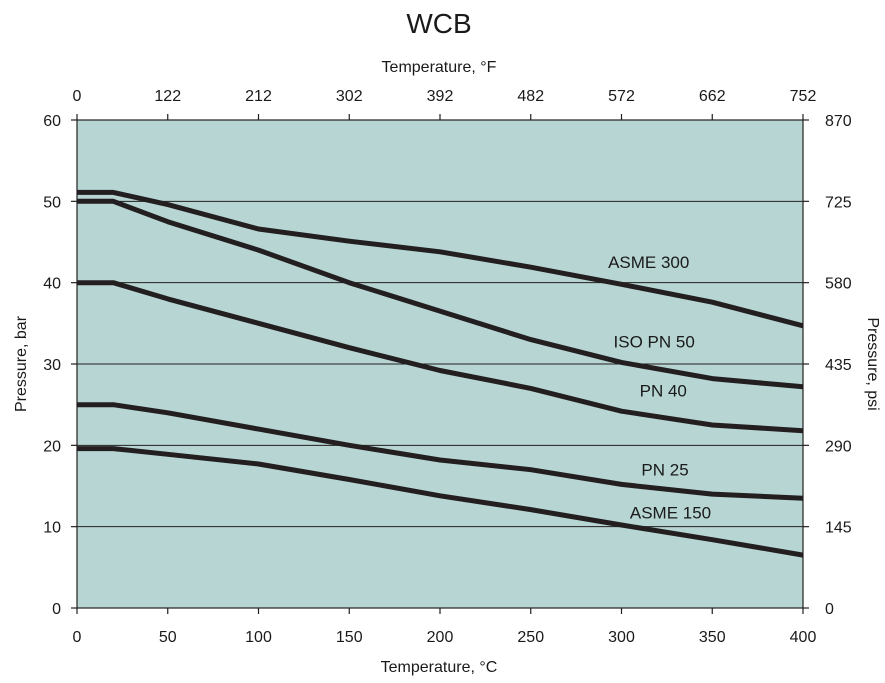  Describe the element at coordinates (872, 363) in the screenshot. I see `right-y-axis-title: Pressure, psi` at that location.